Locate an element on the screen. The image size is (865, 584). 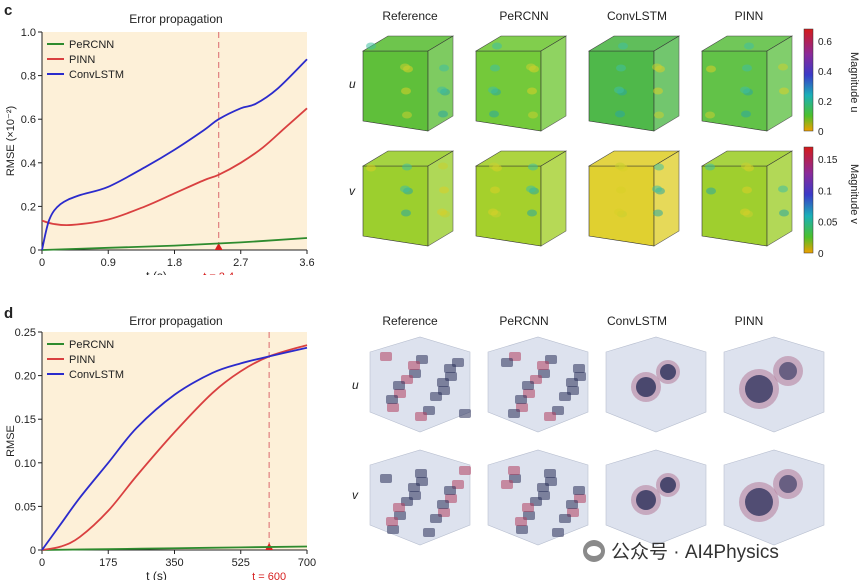
col-label-percnn-d: PeRCNN is located at coordinates (524, 321).